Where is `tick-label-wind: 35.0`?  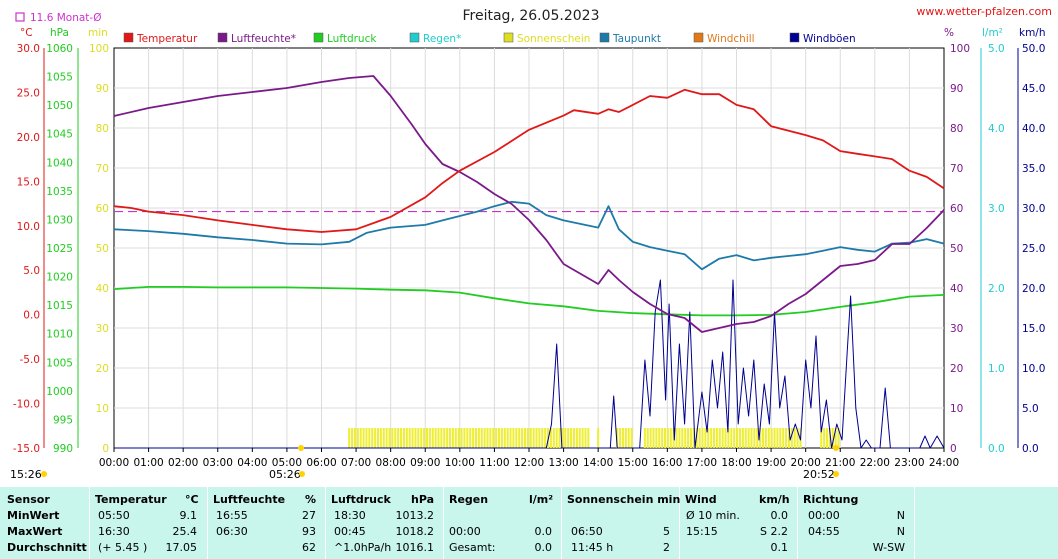 tick-label-wind: 35.0 is located at coordinates (1033, 169).